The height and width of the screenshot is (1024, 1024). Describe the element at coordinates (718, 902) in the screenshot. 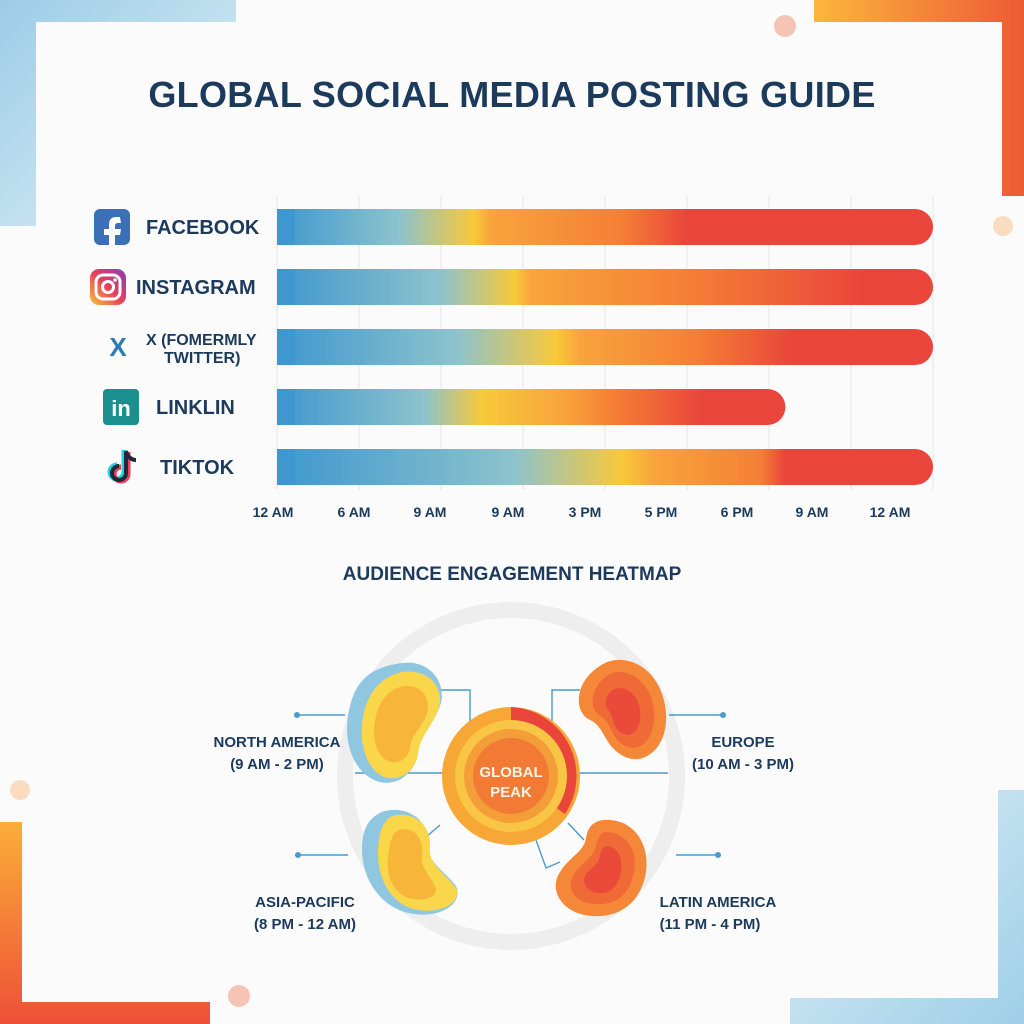

I see `region-name-latin-america: LATIN AMERICA` at that location.